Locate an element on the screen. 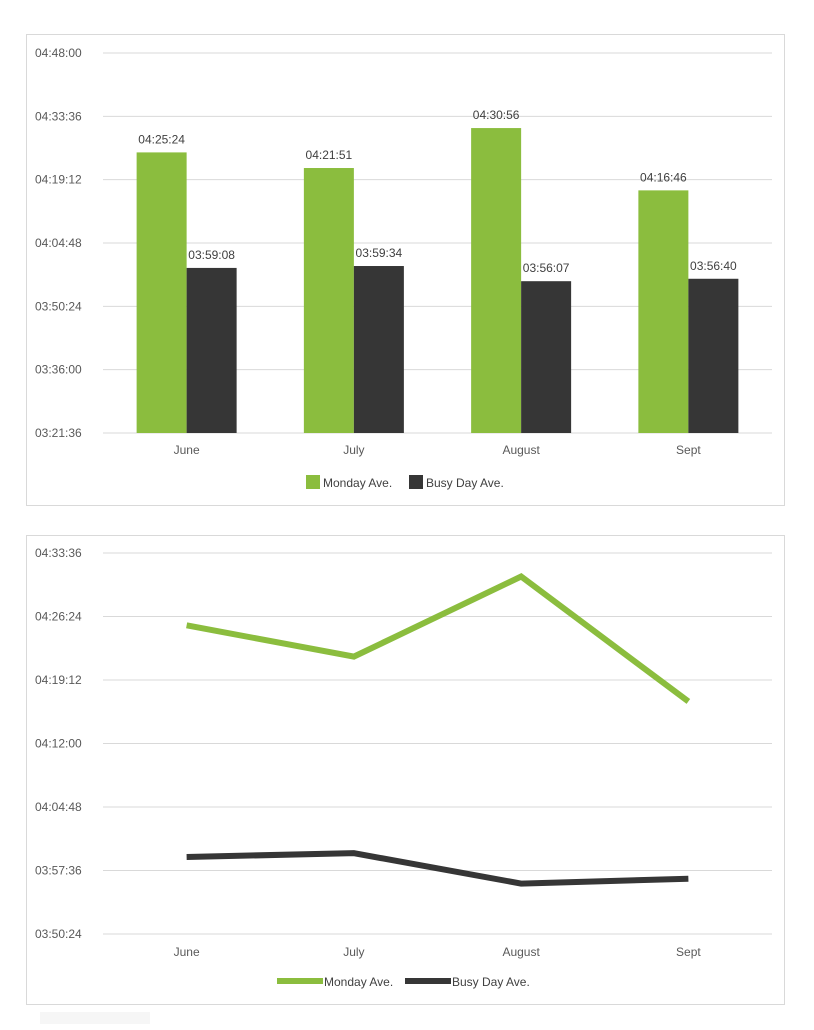  data-label: 03:56:07 is located at coordinates (546, 268).